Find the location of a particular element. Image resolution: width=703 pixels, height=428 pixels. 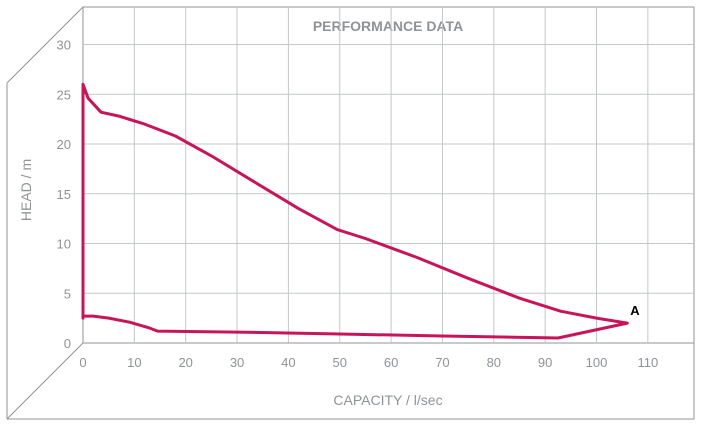

chart-frame-depth-left is located at coordinates (45, 45).